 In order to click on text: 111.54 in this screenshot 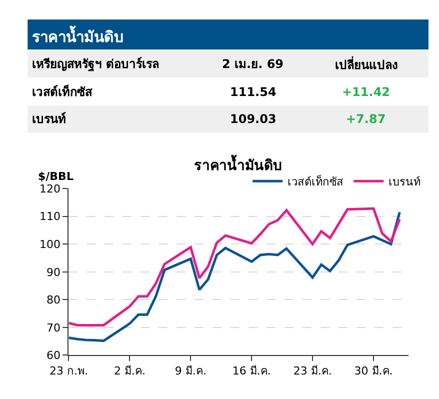, I will do `click(253, 92)`.